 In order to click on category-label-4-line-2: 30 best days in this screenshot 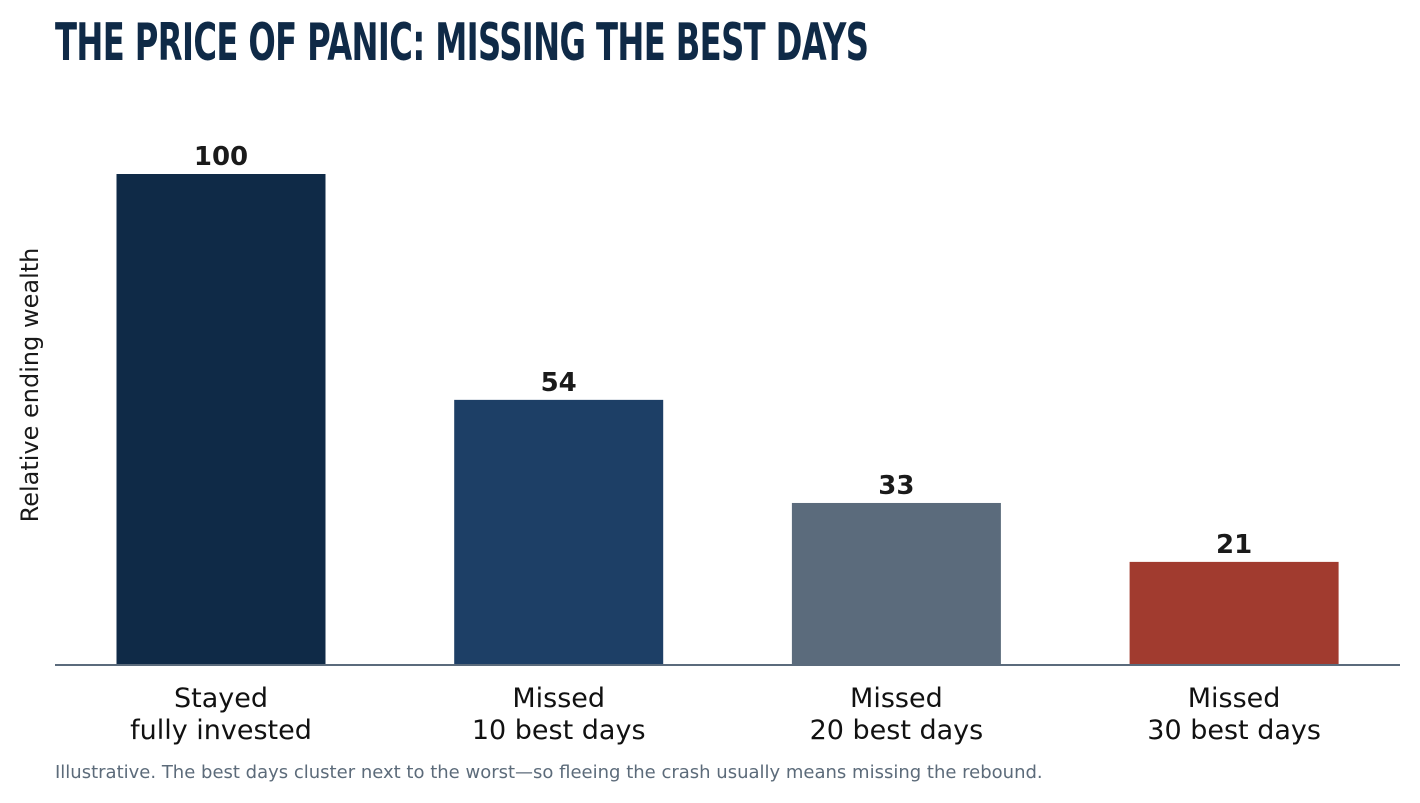, I will do `click(1234, 730)`.